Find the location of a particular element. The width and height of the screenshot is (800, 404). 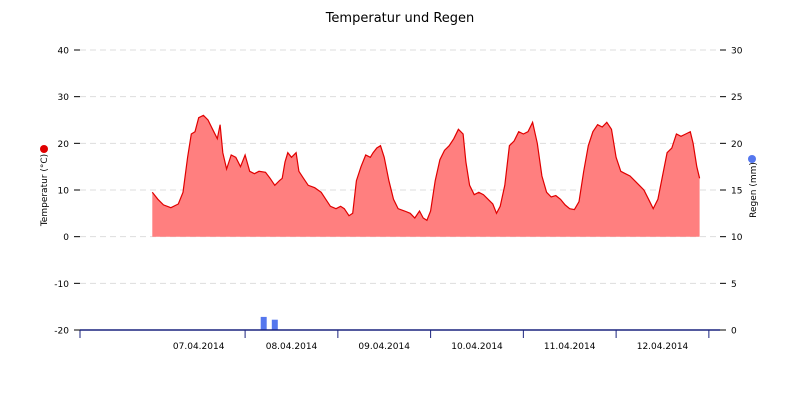

x-tick-label: 10.04.2014 is located at coordinates (477, 347).